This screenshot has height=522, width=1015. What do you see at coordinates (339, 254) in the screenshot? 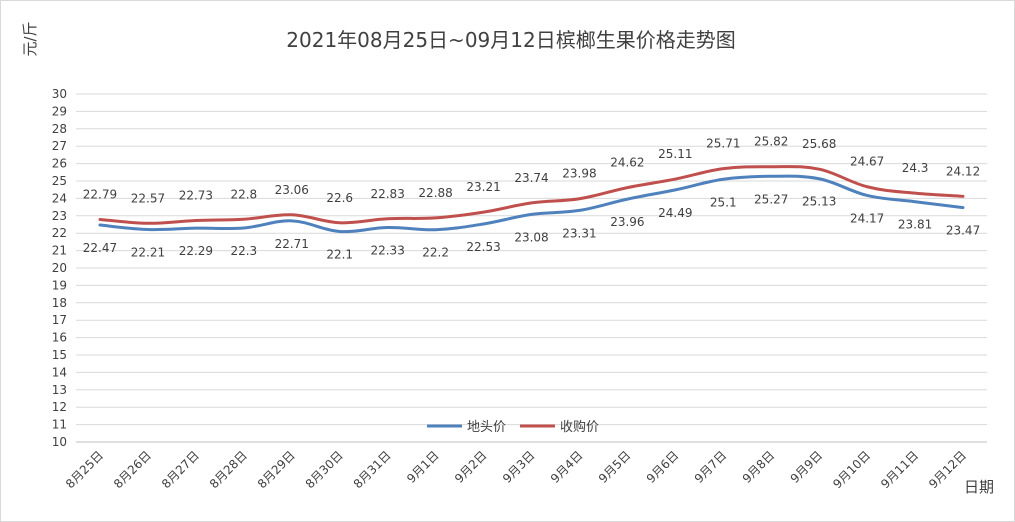
I see `data-label: 22.1` at bounding box center [339, 254].